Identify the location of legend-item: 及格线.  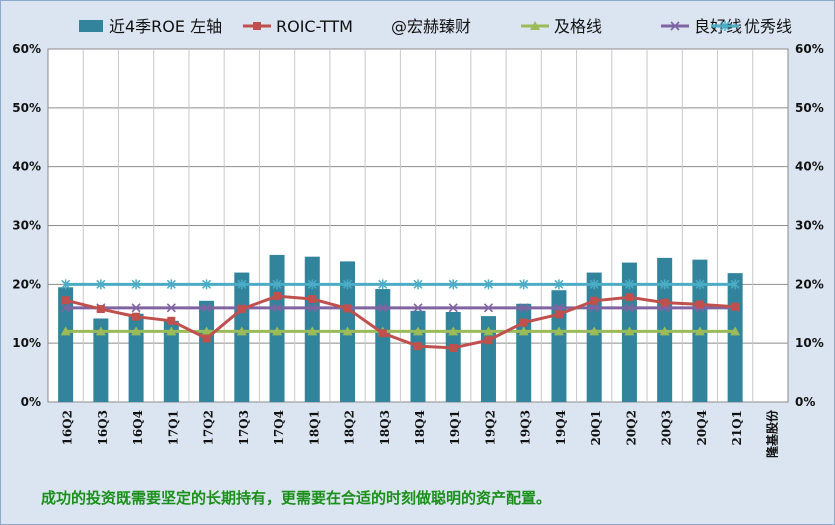
(561, 26).